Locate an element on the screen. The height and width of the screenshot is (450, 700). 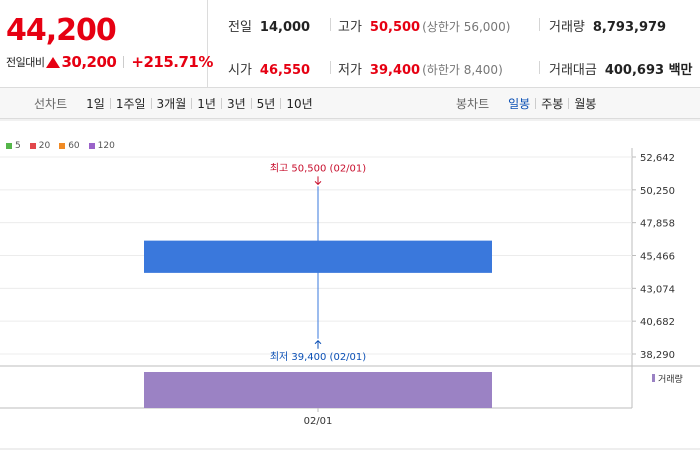
low-label: 저가 is located at coordinates (350, 70).